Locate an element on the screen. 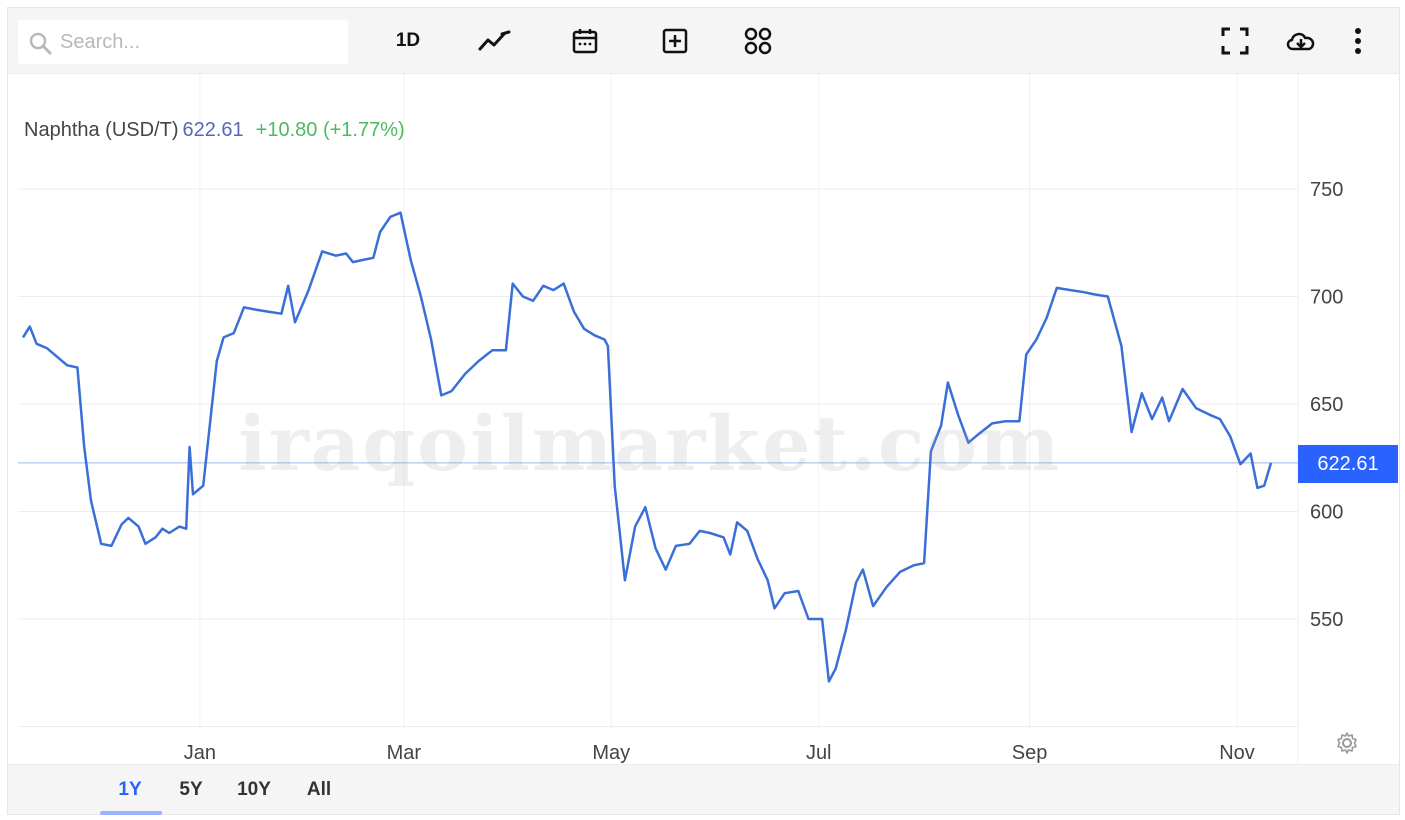 Image resolution: width=1405 pixels, height=820 pixels. x-tick-label: Jul is located at coordinates (819, 753).